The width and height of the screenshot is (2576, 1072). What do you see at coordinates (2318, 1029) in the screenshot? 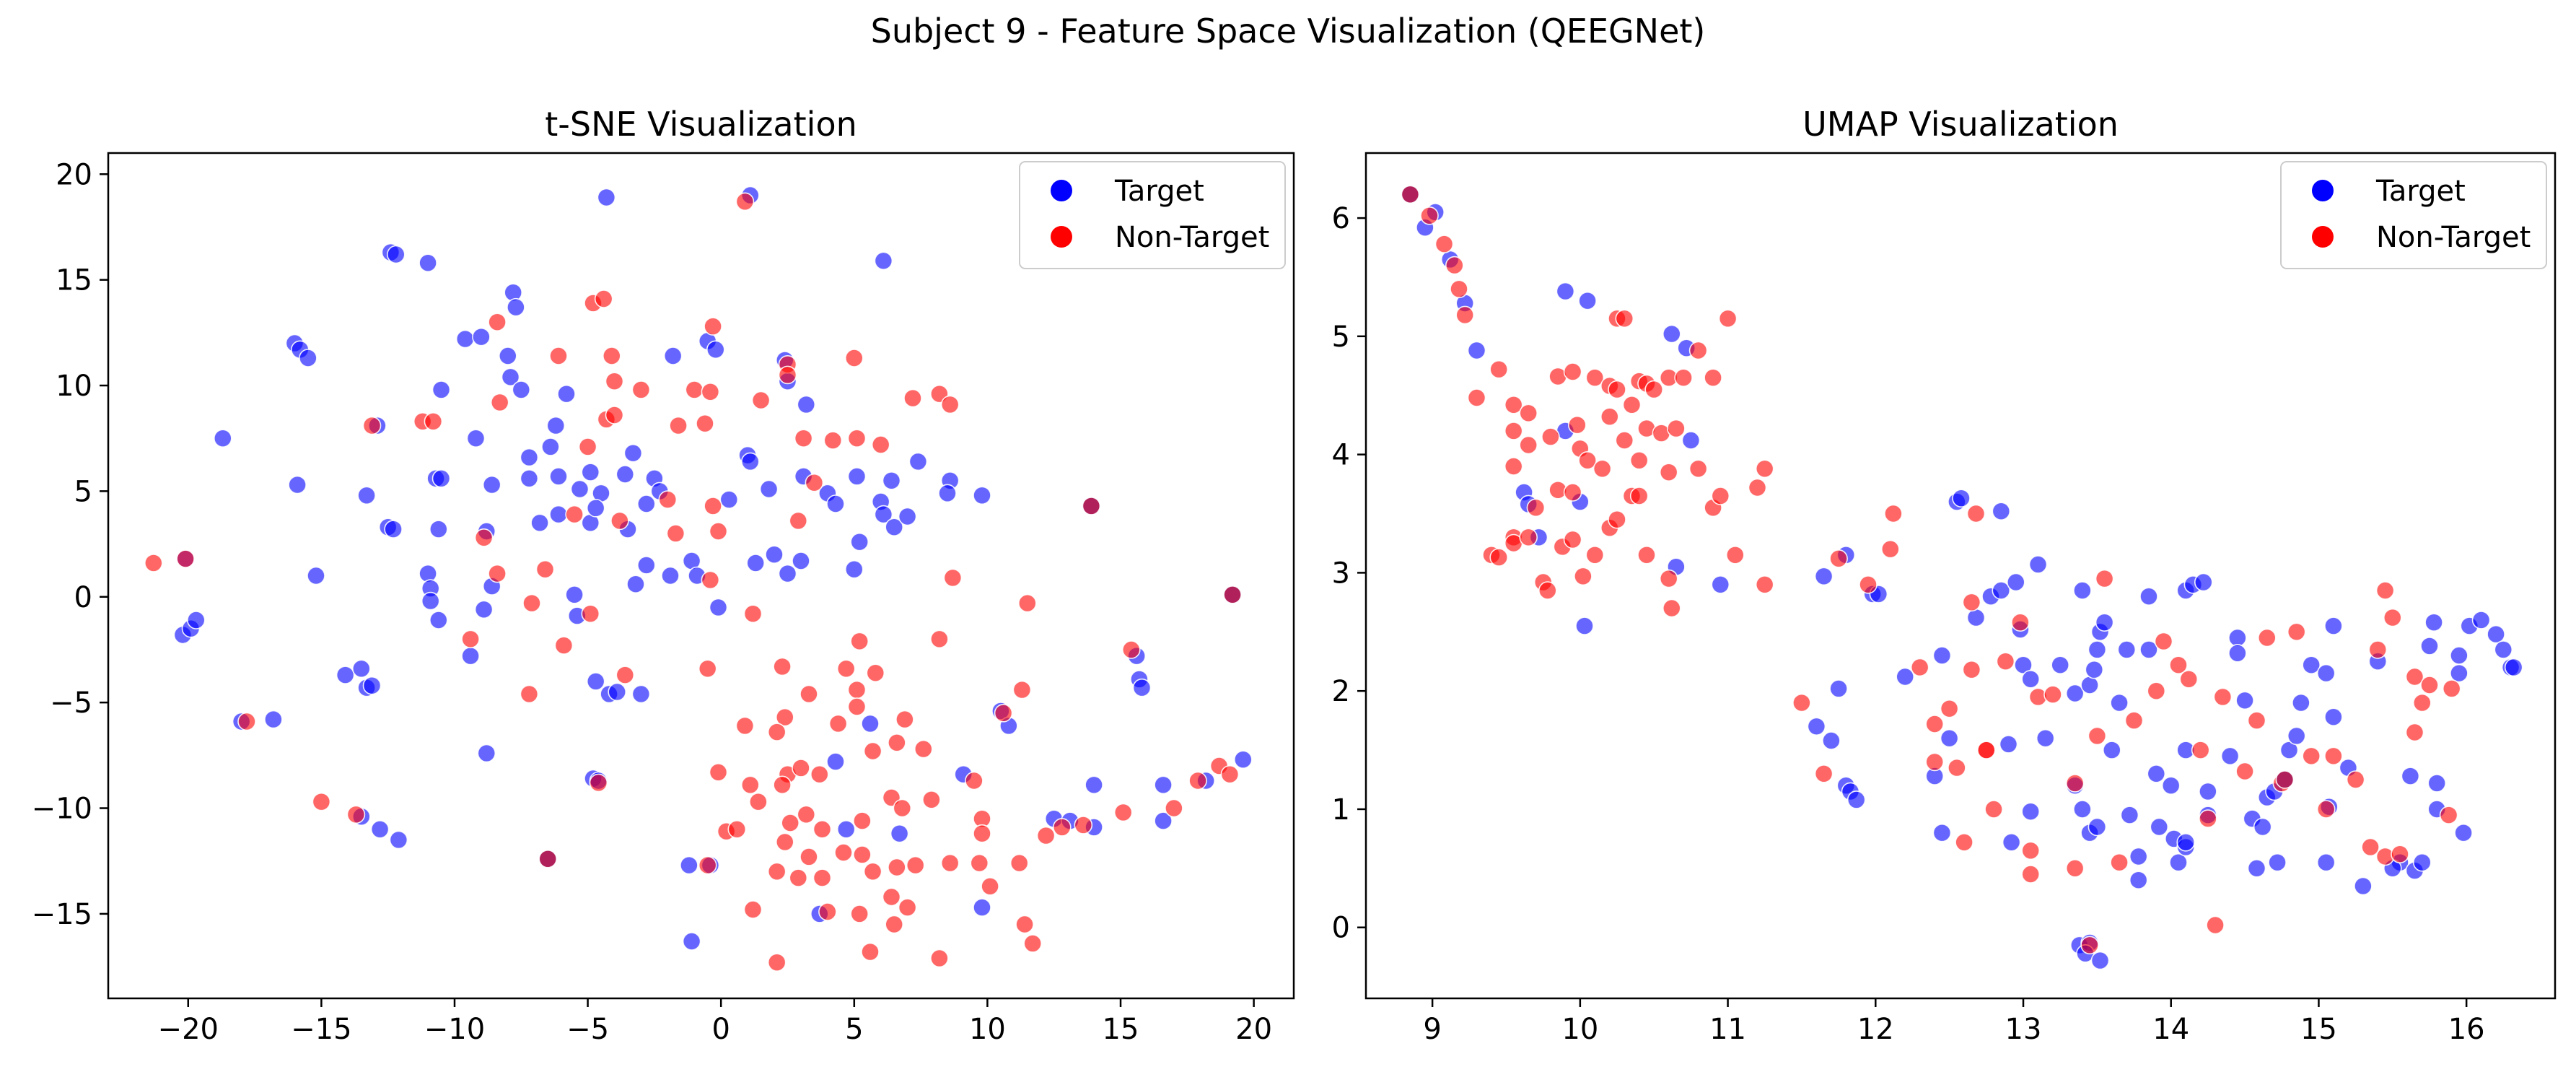
I see `x-tick-label: 15` at bounding box center [2318, 1029].